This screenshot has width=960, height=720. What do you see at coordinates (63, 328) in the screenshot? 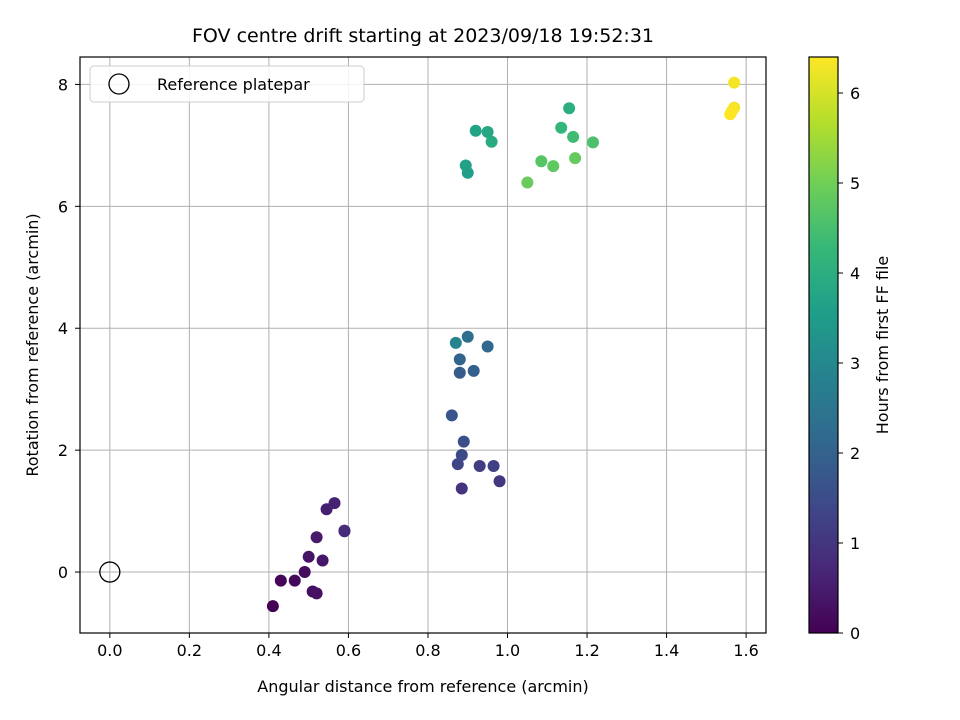
I see `y-tick-label: 4` at bounding box center [63, 328].